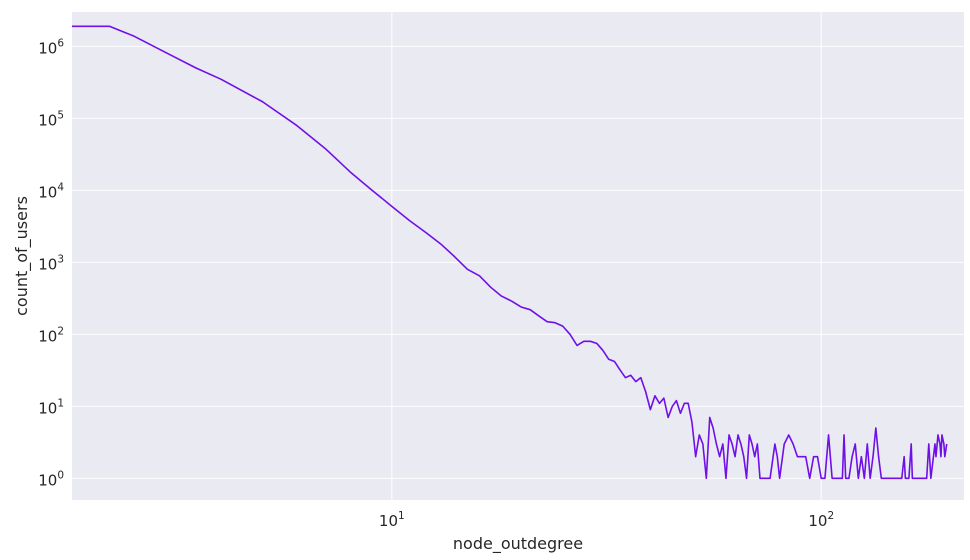 This screenshot has height=560, width=970. Describe the element at coordinates (518, 544) in the screenshot. I see `x-axis-label: node_outdegree` at that location.